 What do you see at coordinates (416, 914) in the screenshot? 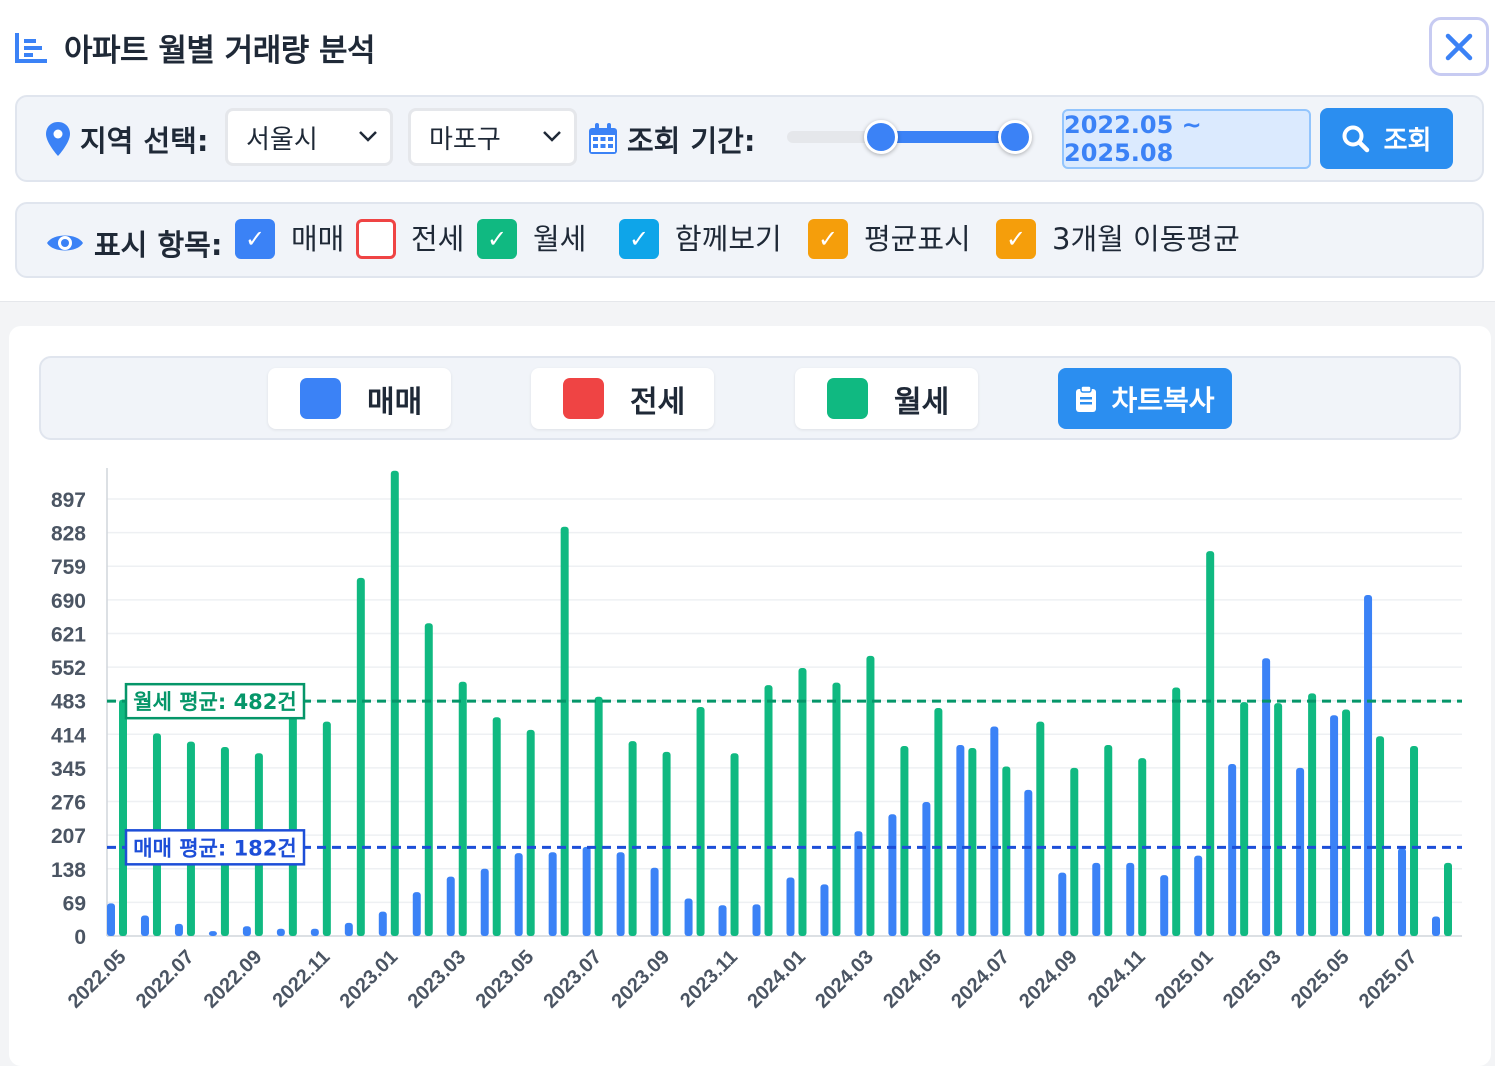
I see `bar-sale-2023.02` at bounding box center [416, 914].